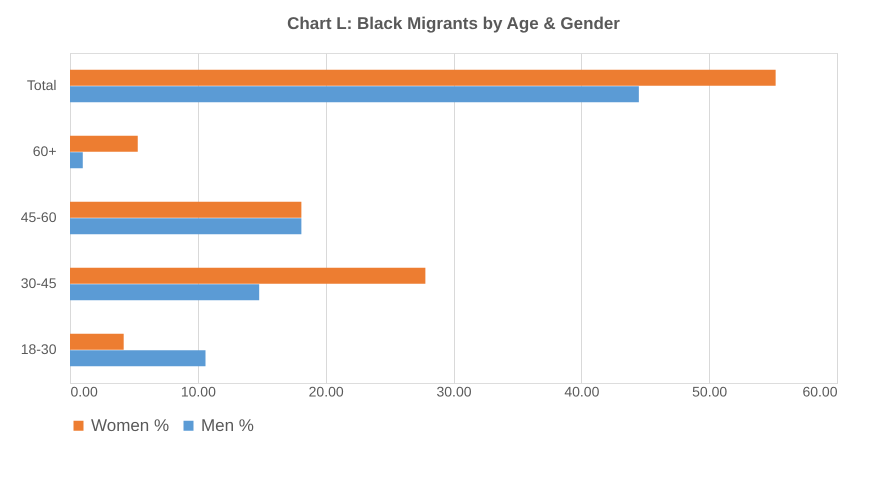 The width and height of the screenshot is (877, 478). I want to click on y-tick-label: 30-45, so click(38, 283).